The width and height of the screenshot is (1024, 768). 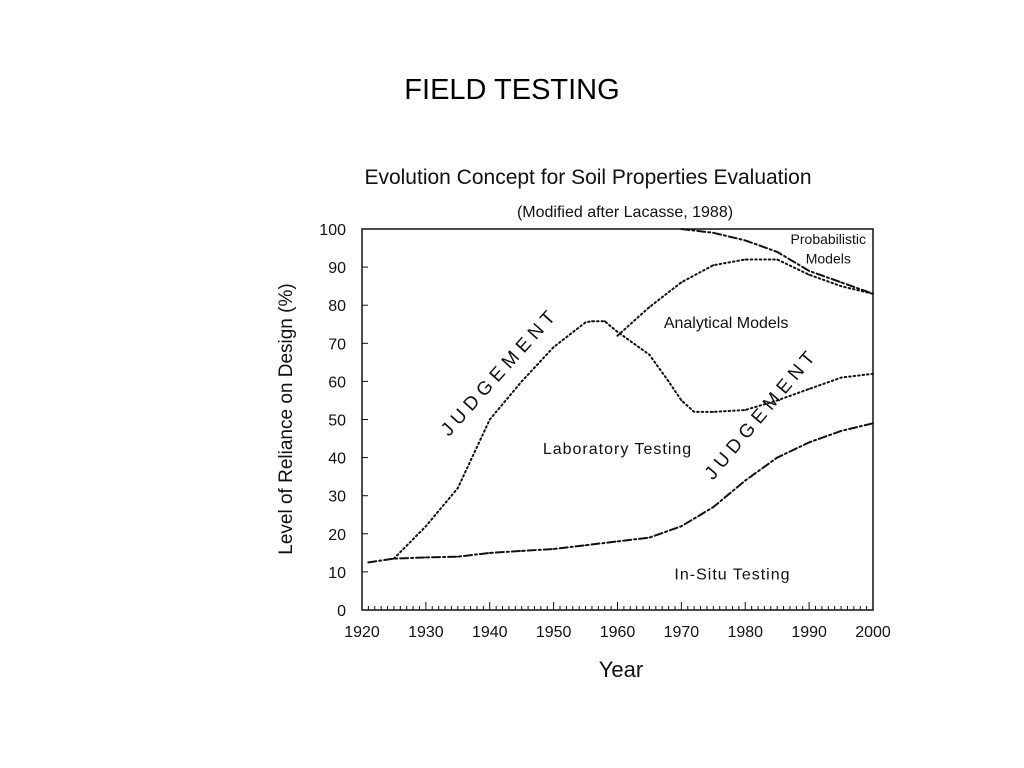 I want to click on y-axis-label: Level of Reliance on Design (%), so click(x=286, y=418).